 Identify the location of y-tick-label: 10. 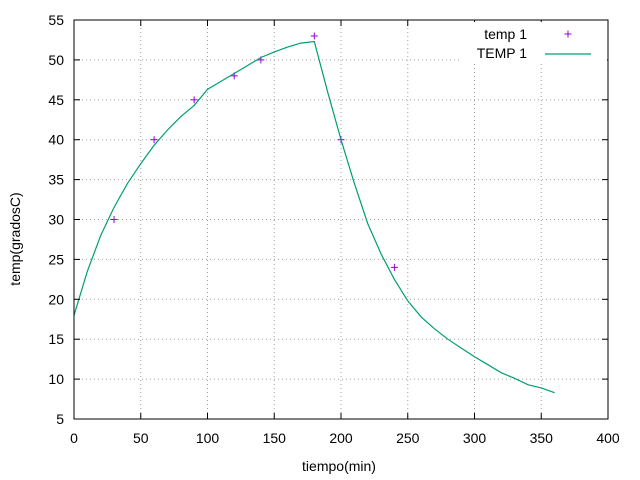
(56, 379).